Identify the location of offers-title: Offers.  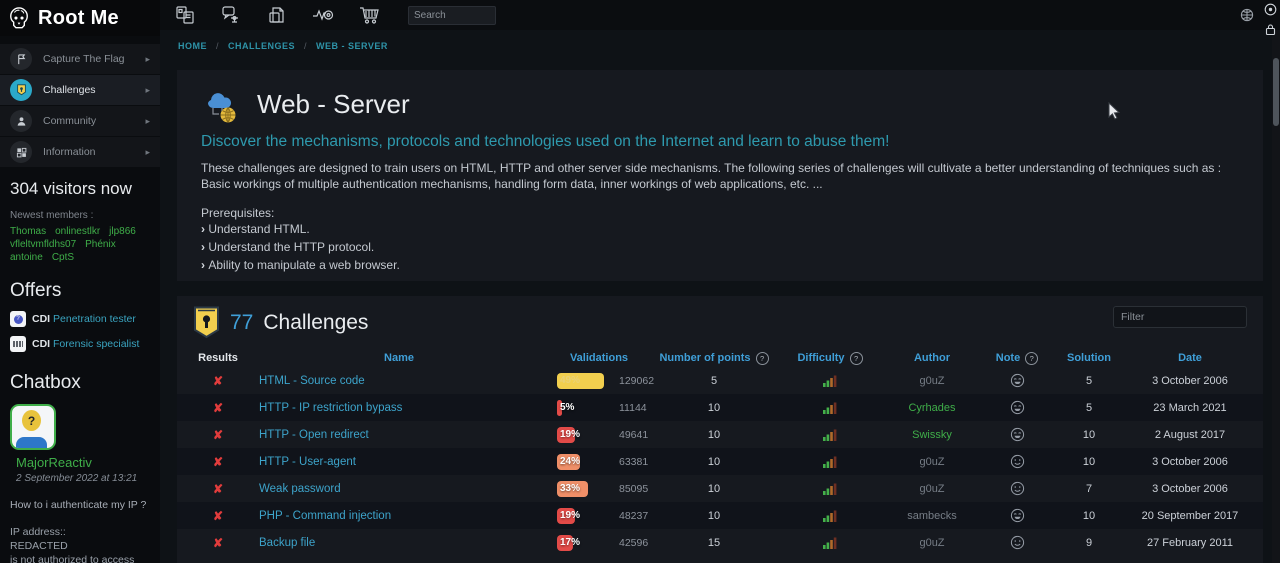
(36, 290).